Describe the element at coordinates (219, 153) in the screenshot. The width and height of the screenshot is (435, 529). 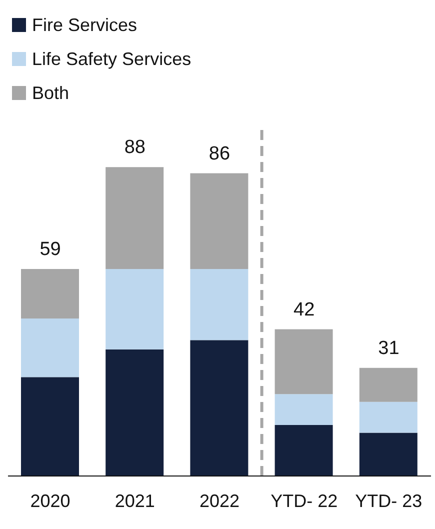
I see `annotation: 86` at that location.